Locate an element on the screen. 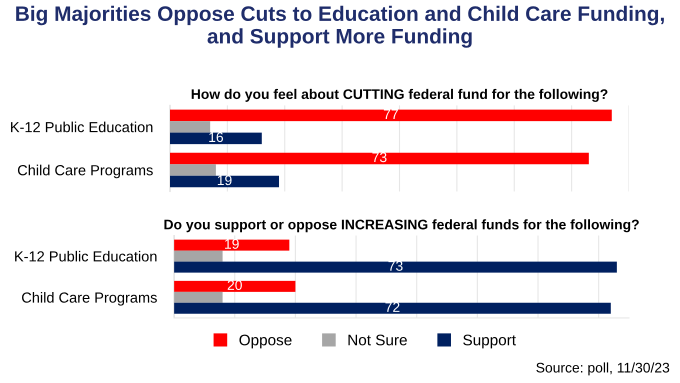 The width and height of the screenshot is (680, 383). data-label: 72 is located at coordinates (392, 307).